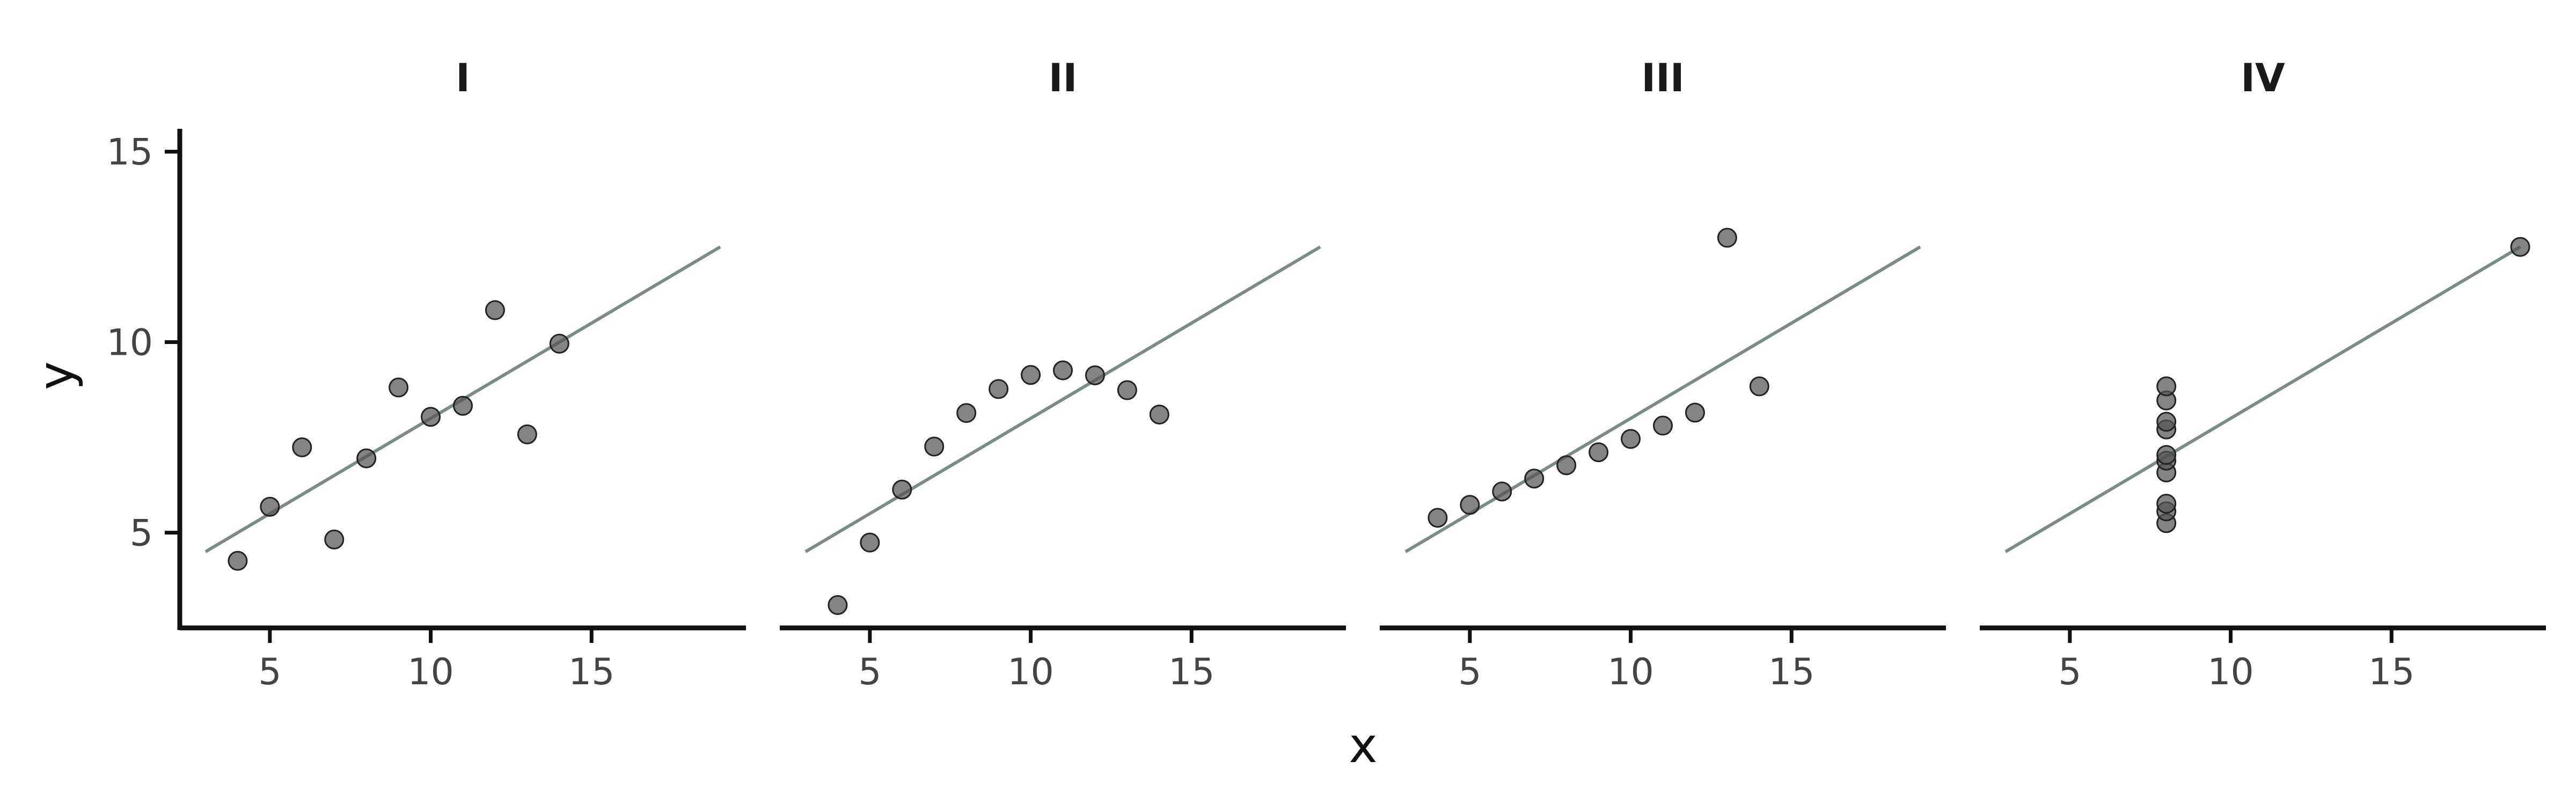  What do you see at coordinates (141, 534) in the screenshot?
I see `y-tick-label: 5` at bounding box center [141, 534].